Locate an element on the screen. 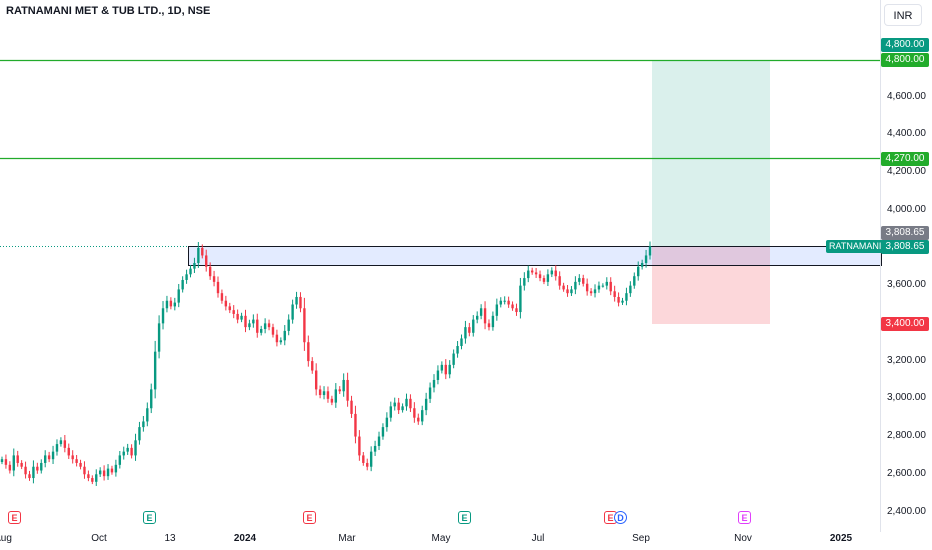 The height and width of the screenshot is (550, 932). dividend-event-icon: D is located at coordinates (620, 517).